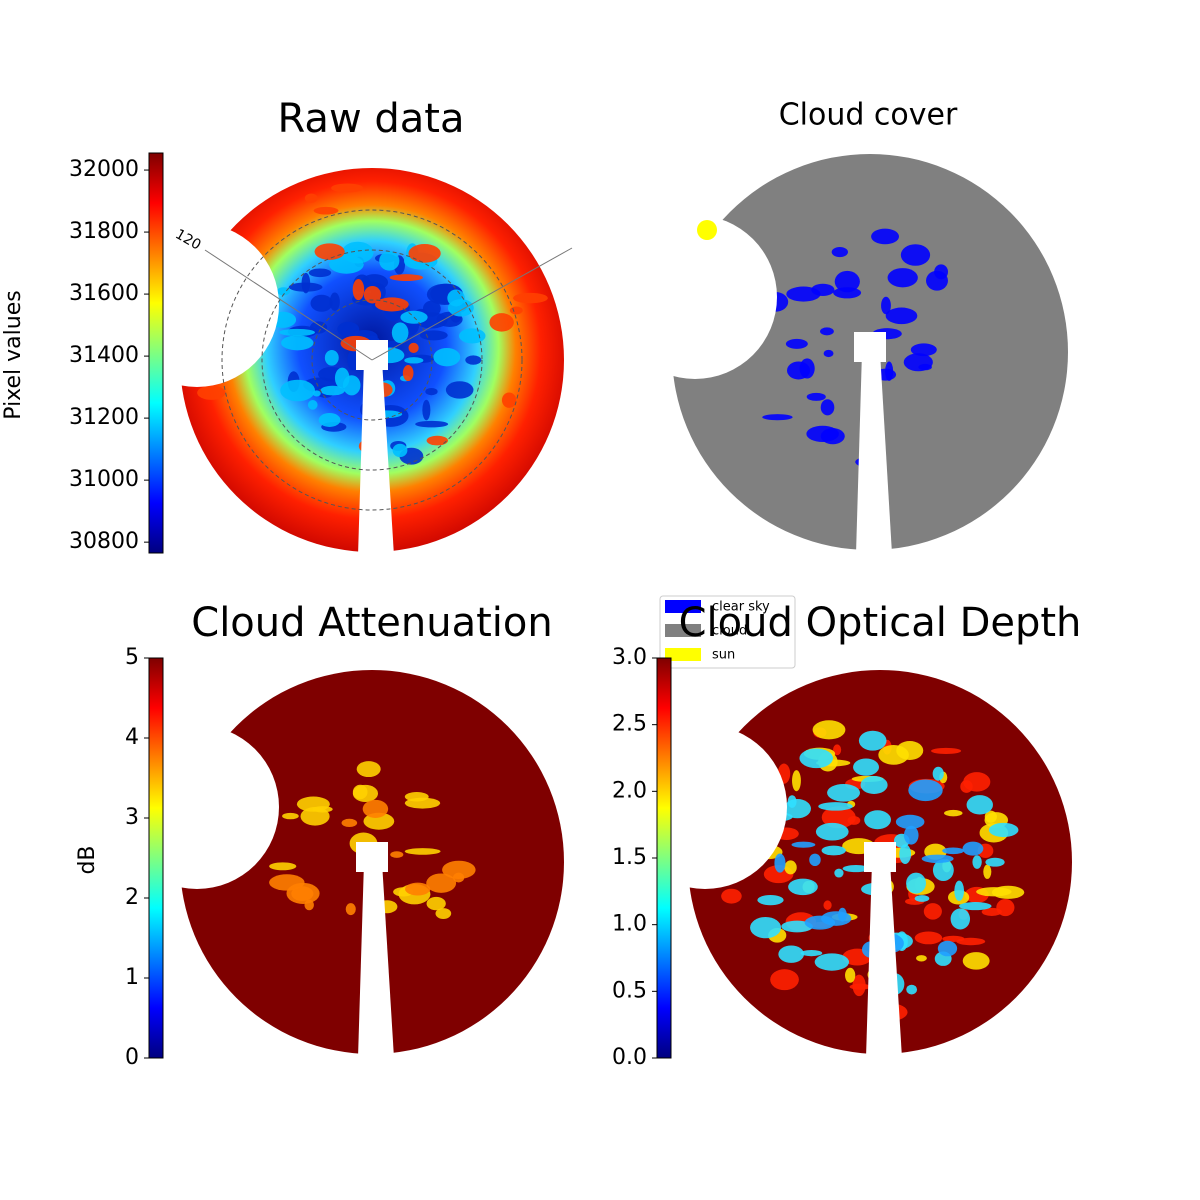 The width and height of the screenshot is (1200, 1200). Describe the element at coordinates (695, 297) in the screenshot. I see `mask-notch` at that location.